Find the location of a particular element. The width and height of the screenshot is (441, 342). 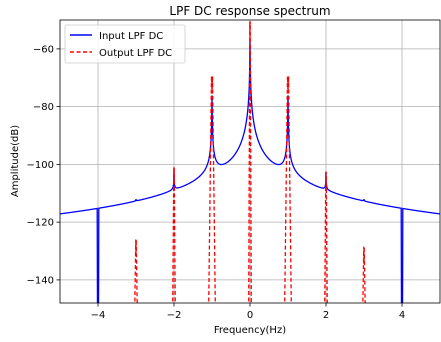

x-tick-label: 2 is located at coordinates (326, 315).